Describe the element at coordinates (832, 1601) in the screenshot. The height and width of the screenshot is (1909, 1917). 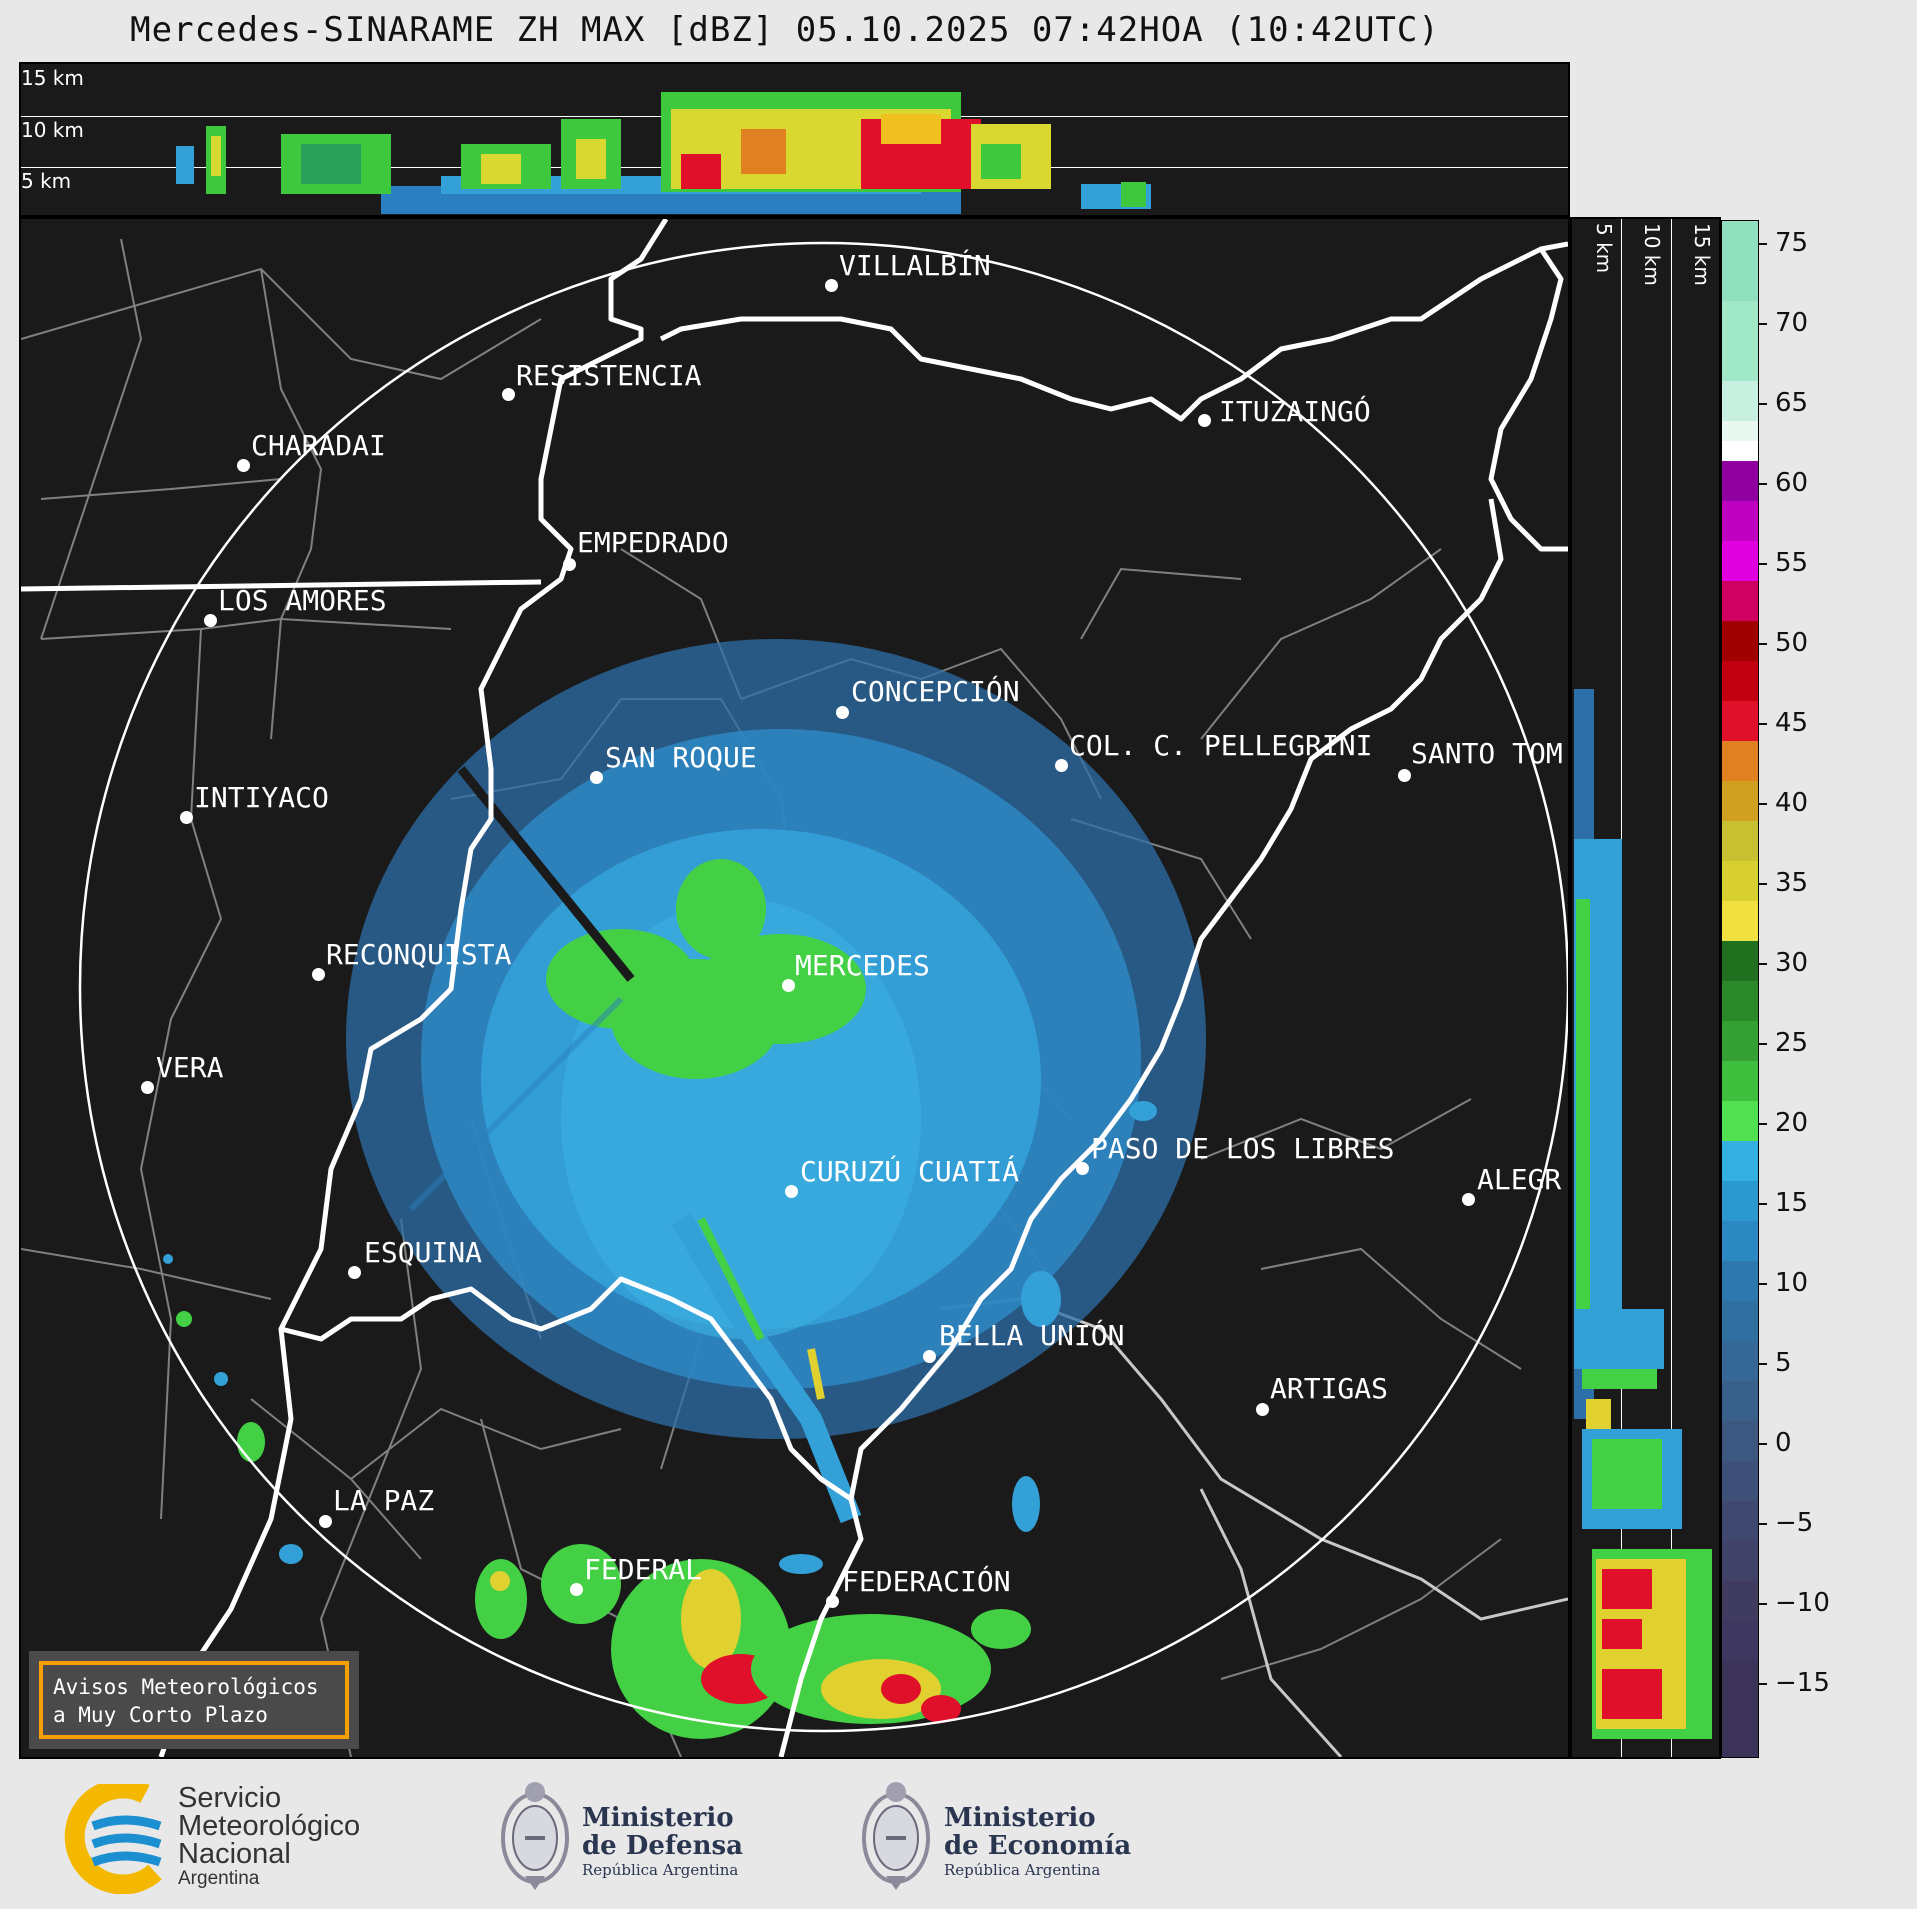
I see `city-dot-federacion` at that location.